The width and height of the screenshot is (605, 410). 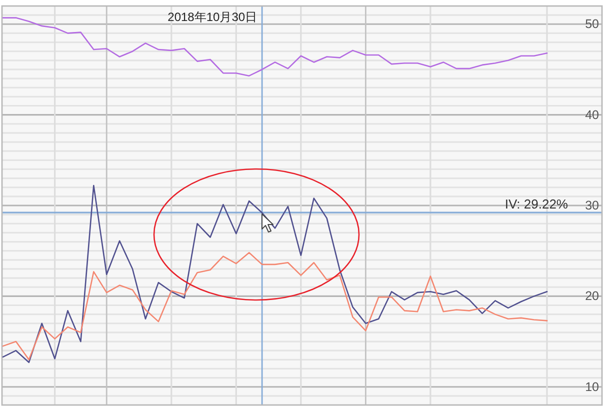 What do you see at coordinates (592, 296) in the screenshot?
I see `y-tick-label: 20` at bounding box center [592, 296].